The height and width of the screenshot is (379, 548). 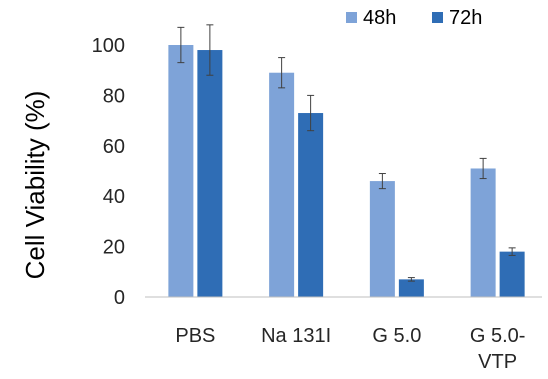 What do you see at coordinates (114, 96) in the screenshot?
I see `y-tick-label: 80` at bounding box center [114, 96].